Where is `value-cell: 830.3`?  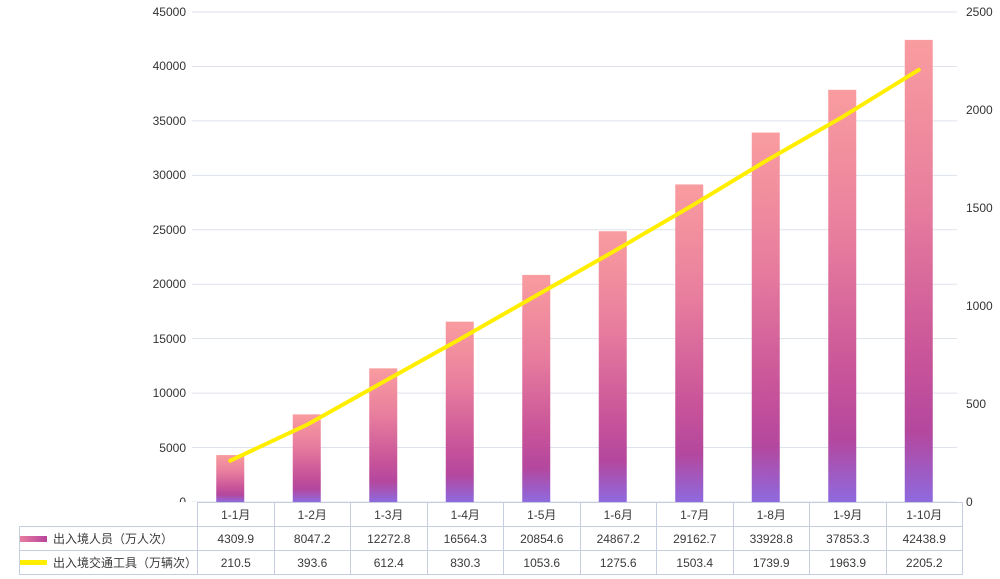 value-cell: 830.3 is located at coordinates (465, 562).